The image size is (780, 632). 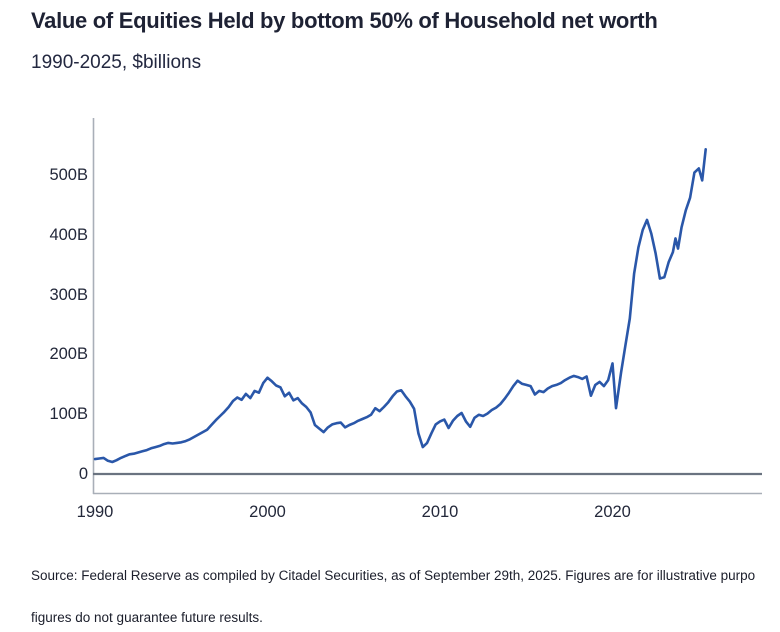 I want to click on x-tick-label: 2000, so click(x=267, y=512).